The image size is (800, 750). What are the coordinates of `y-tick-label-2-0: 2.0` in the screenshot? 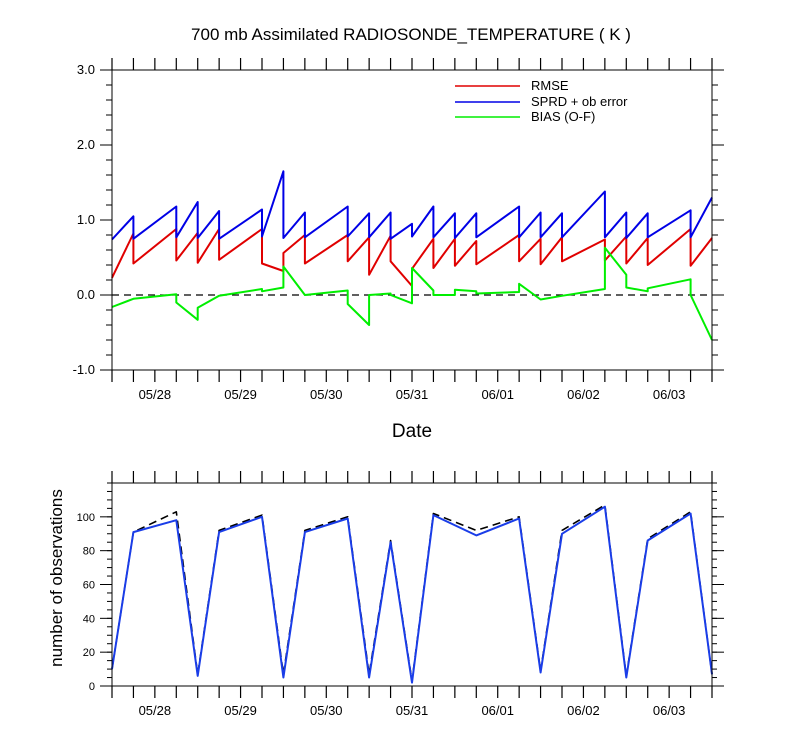 It's located at (86, 144).